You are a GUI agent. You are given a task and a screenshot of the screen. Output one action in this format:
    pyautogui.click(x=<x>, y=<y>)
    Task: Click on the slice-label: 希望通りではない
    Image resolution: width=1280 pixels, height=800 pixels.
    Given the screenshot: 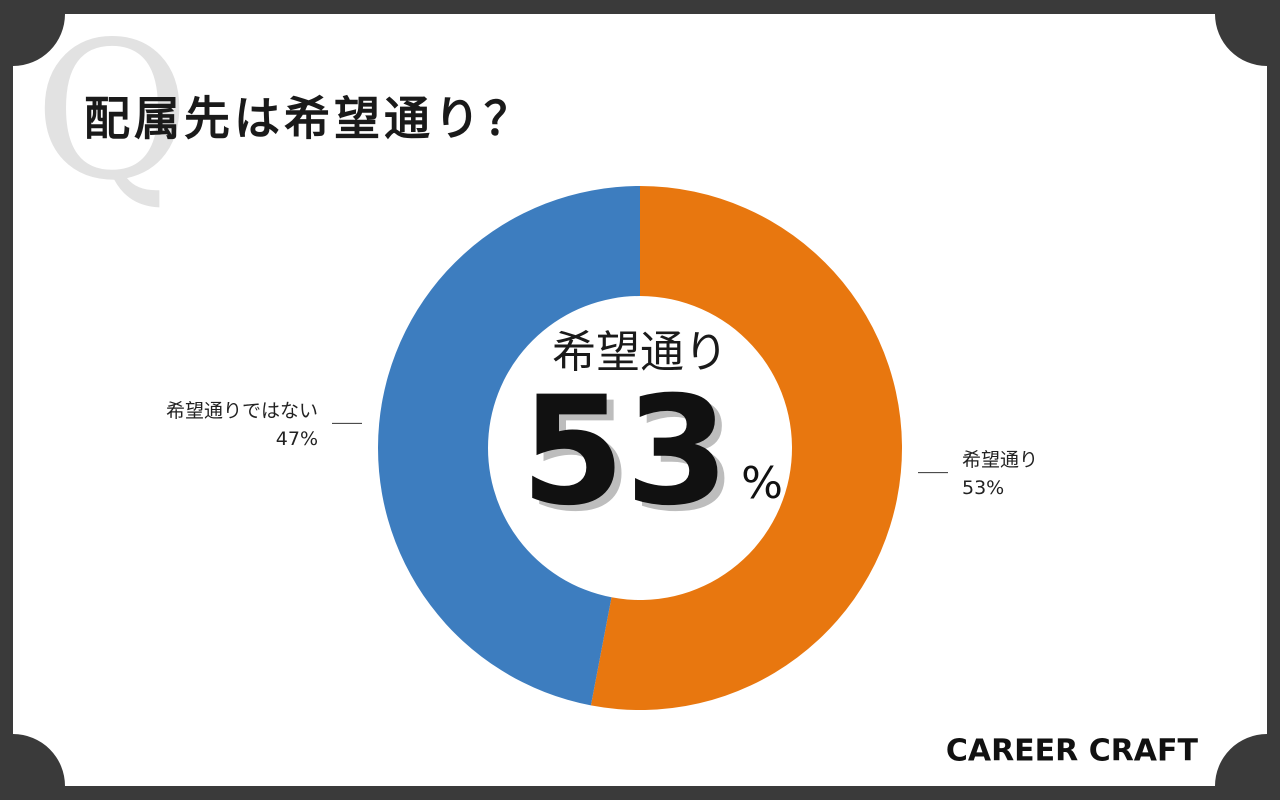 What is the action you would take?
    pyautogui.click(x=242, y=411)
    